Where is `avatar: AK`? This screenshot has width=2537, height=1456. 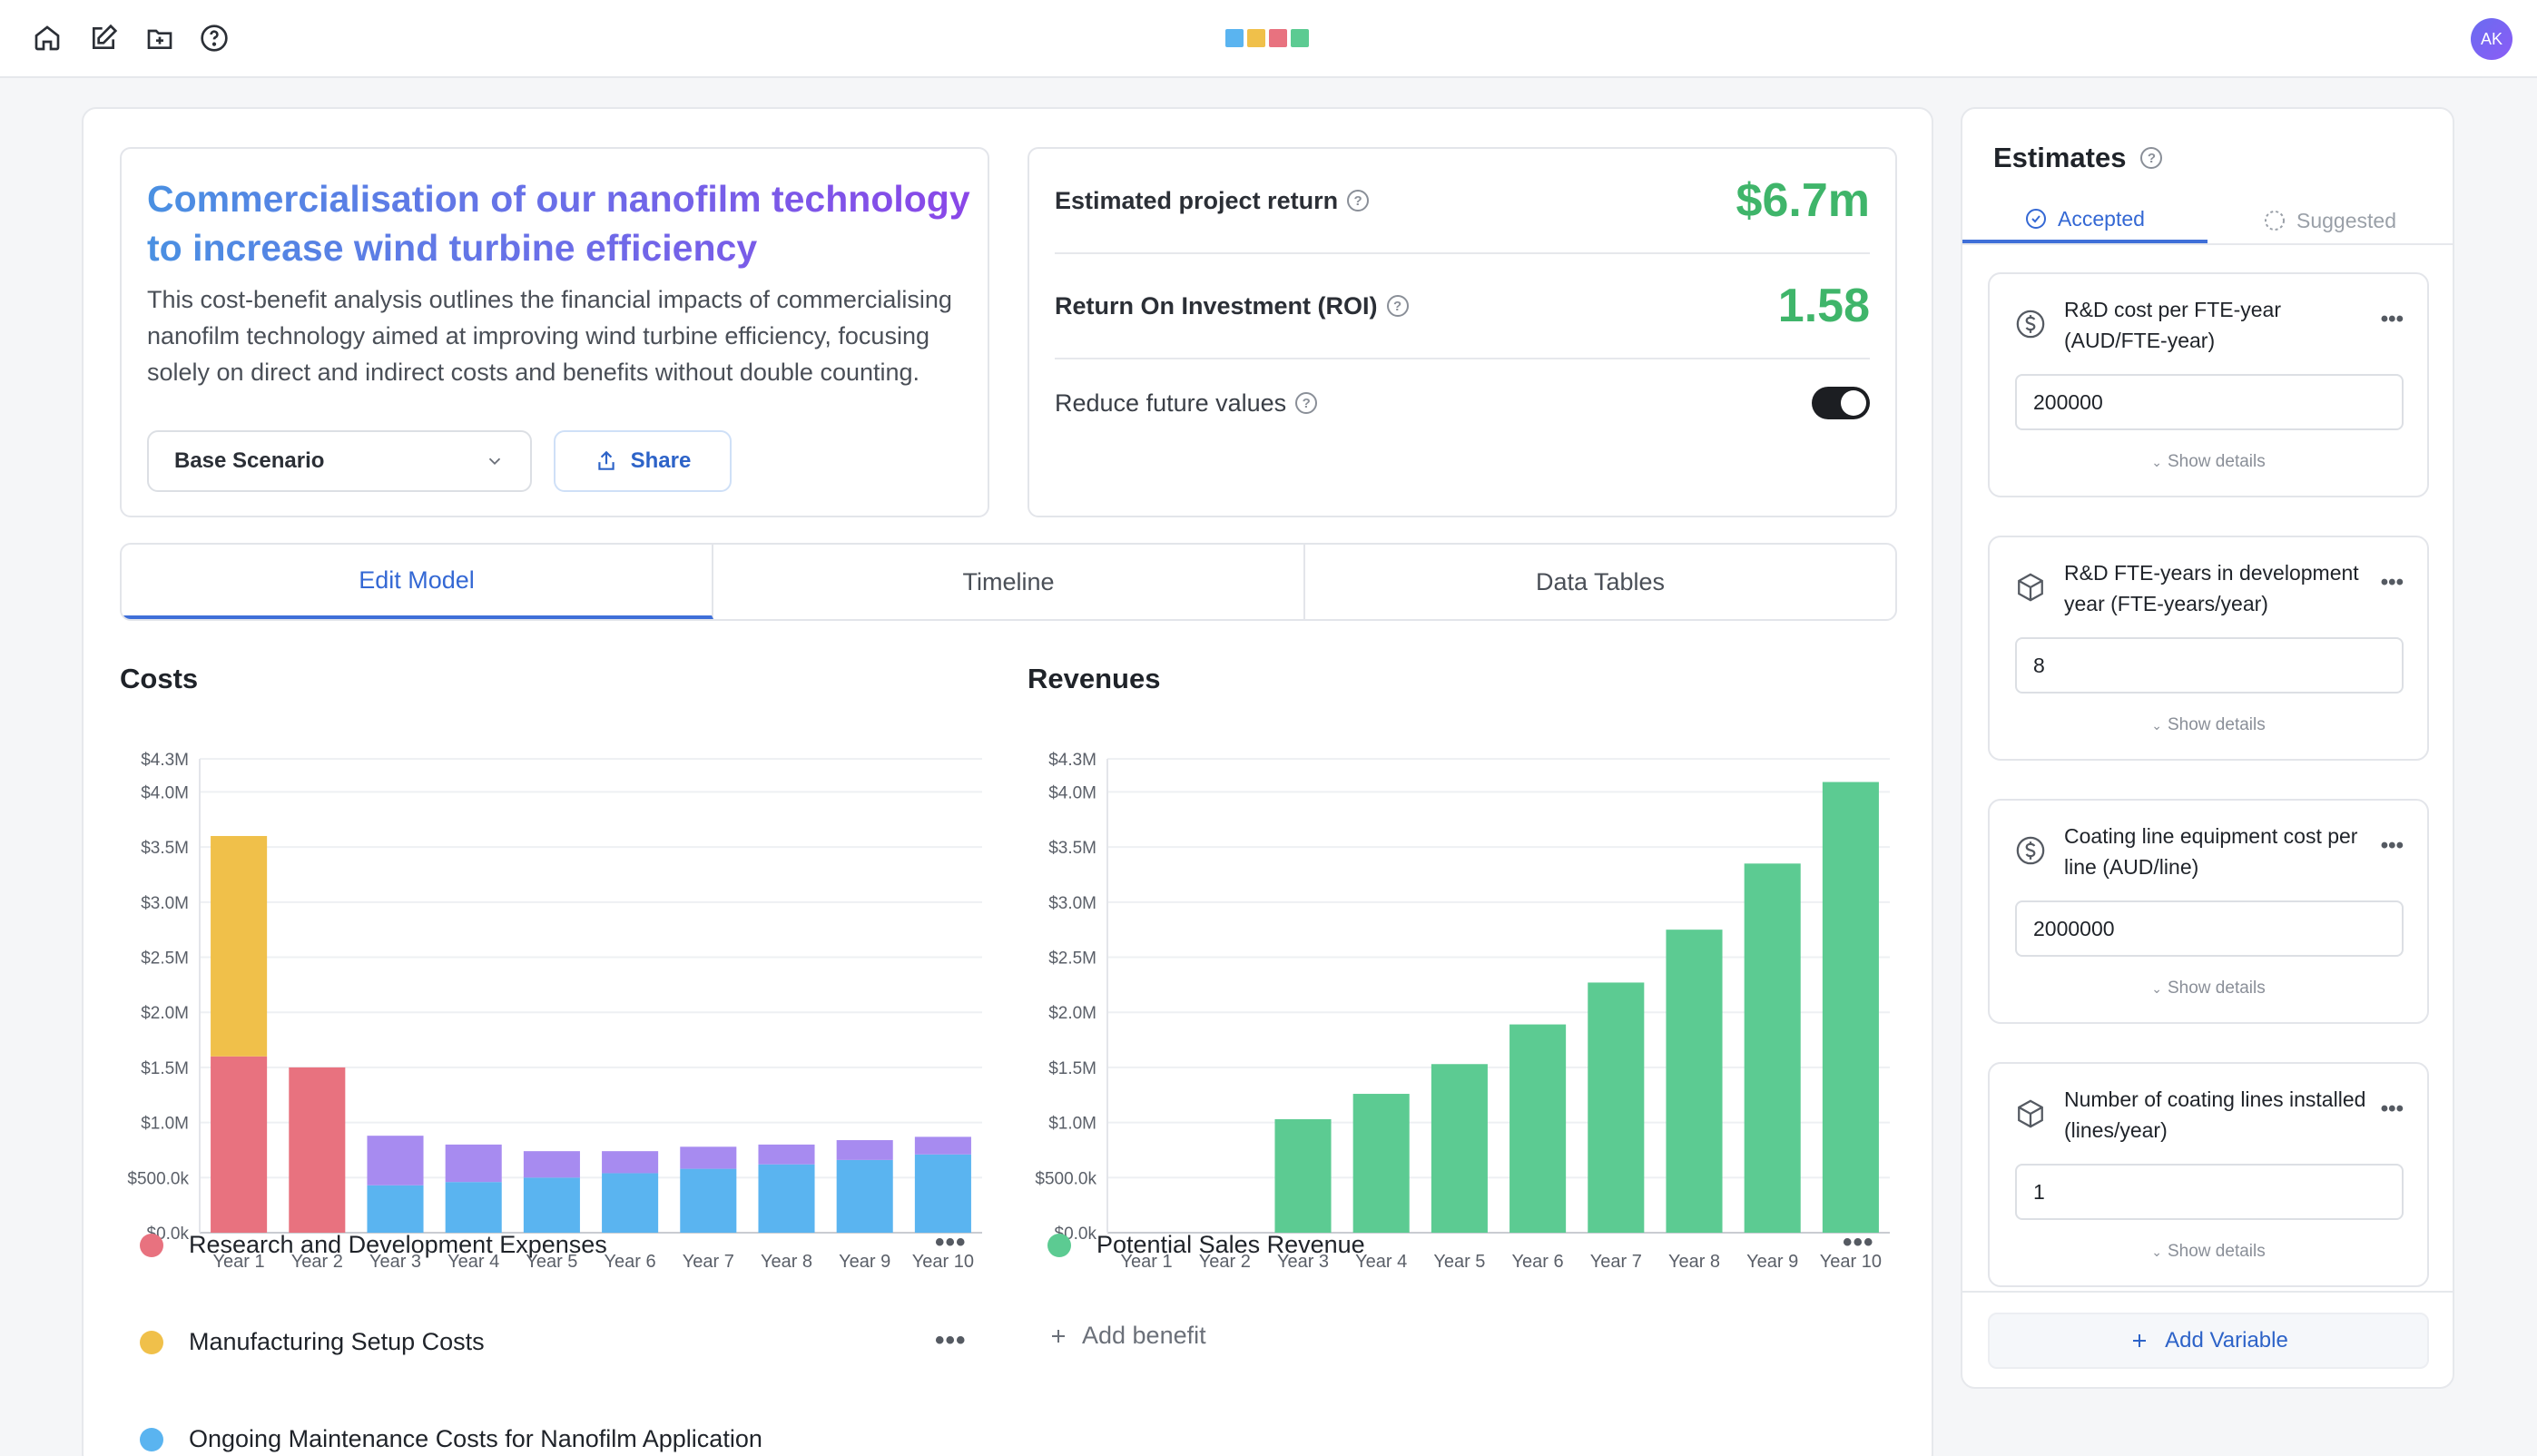 avatar: AK is located at coordinates (2491, 39).